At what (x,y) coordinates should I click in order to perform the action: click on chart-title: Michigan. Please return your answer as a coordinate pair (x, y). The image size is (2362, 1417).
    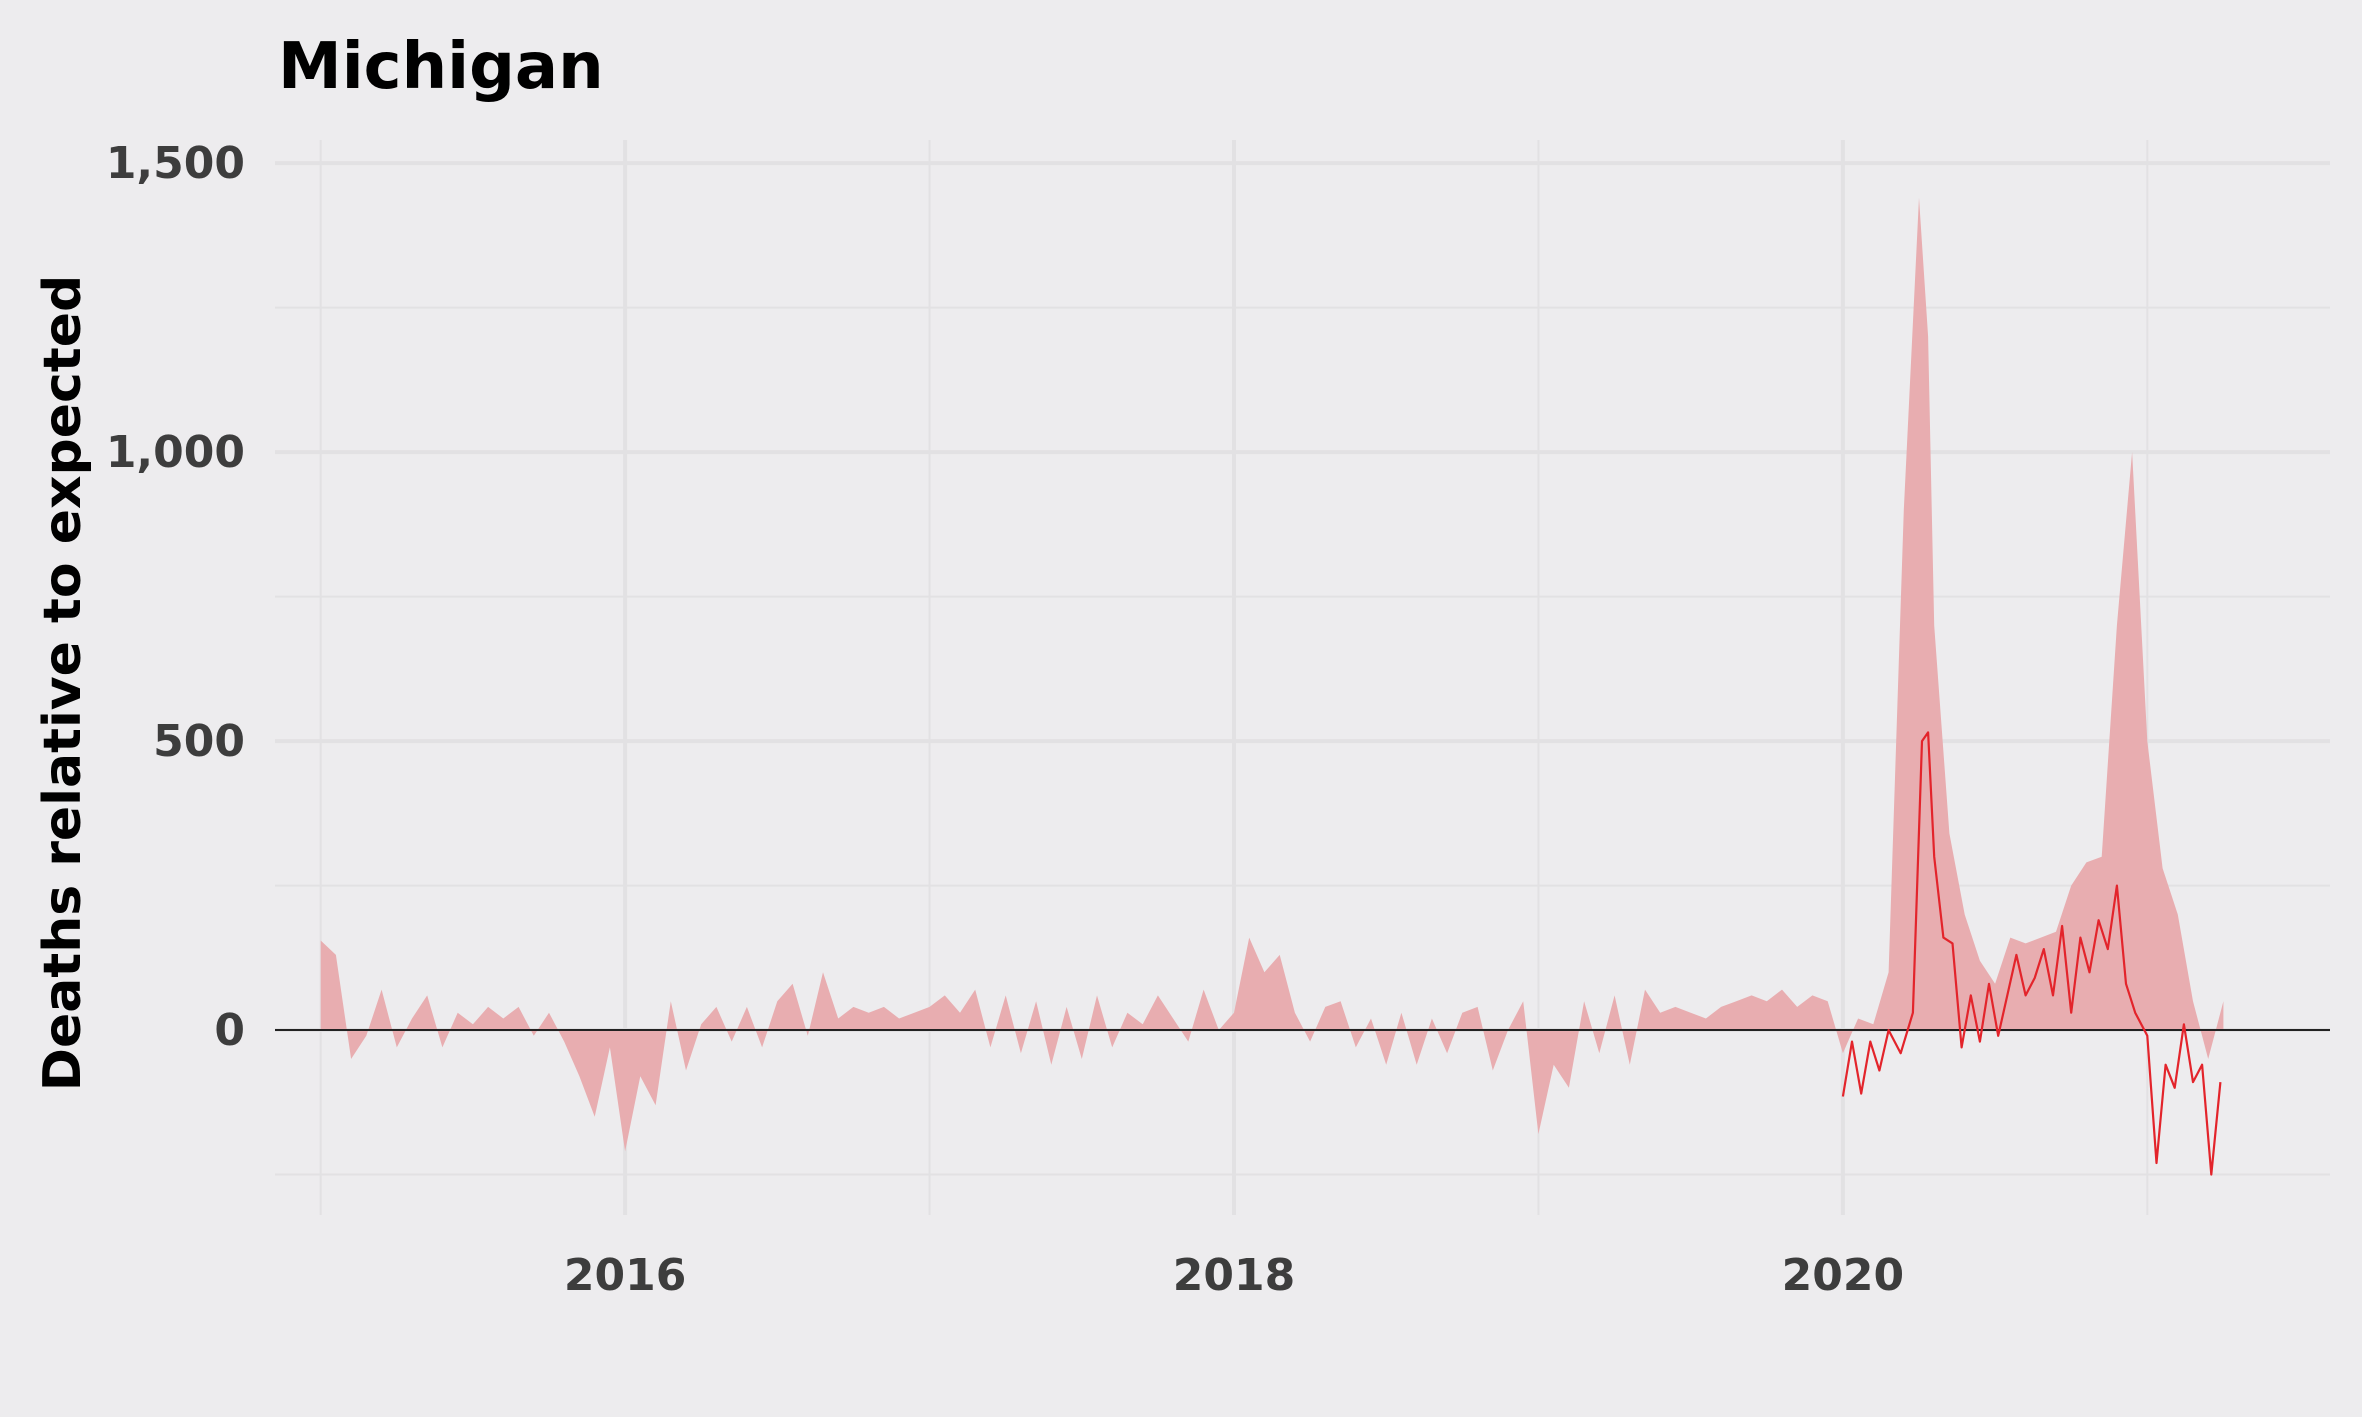
    Looking at the image, I should click on (441, 67).